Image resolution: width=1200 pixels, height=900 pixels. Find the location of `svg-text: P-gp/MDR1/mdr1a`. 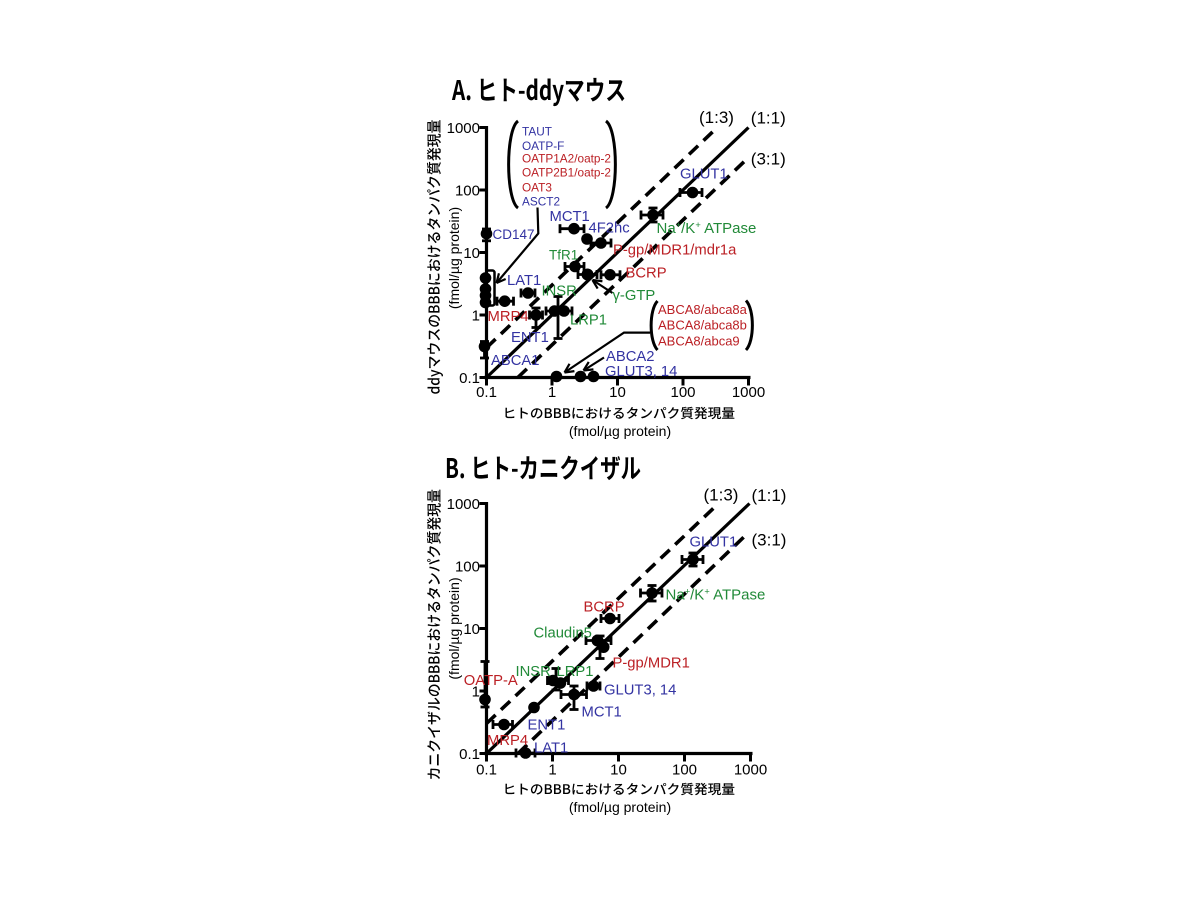

svg-text: P-gp/MDR1/mdr1a is located at coordinates (675, 251).